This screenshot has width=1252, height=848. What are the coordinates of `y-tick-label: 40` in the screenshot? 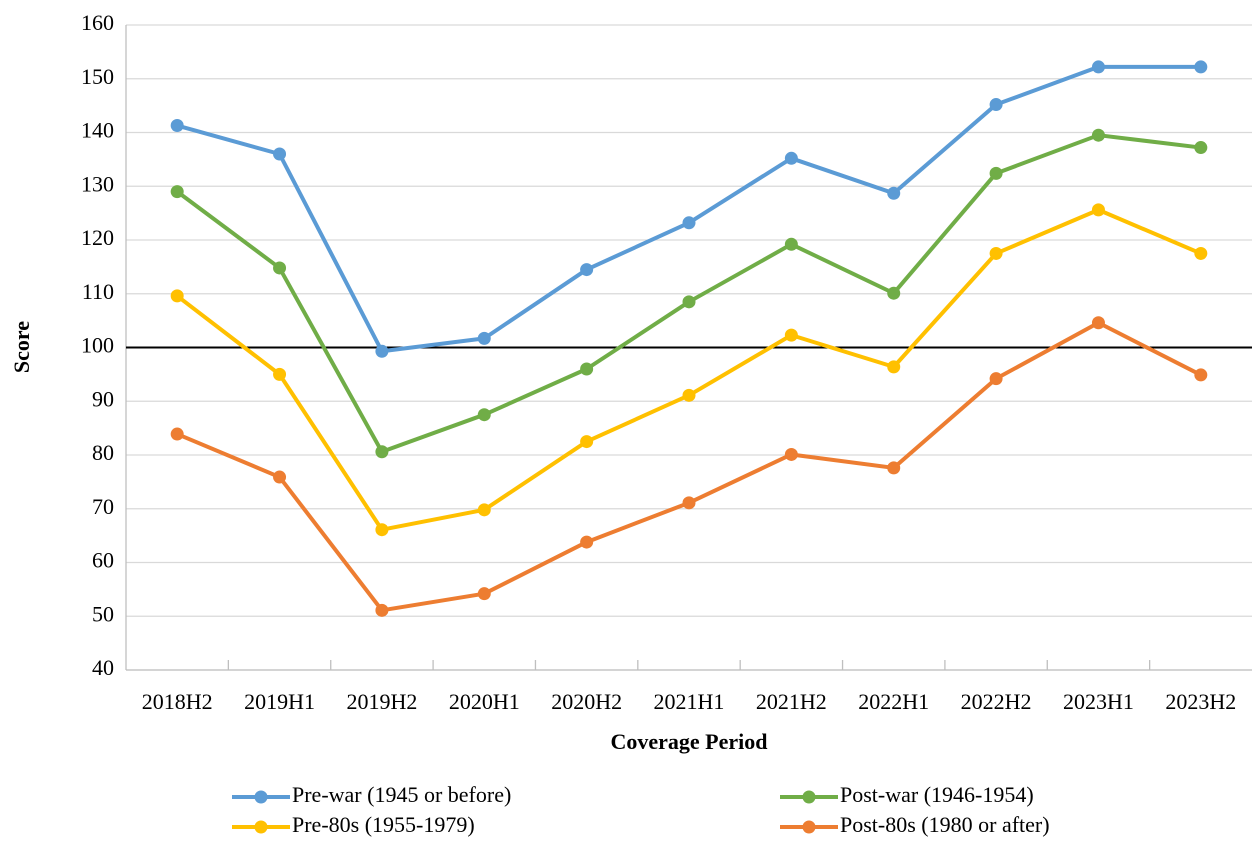 It's located at (103, 667).